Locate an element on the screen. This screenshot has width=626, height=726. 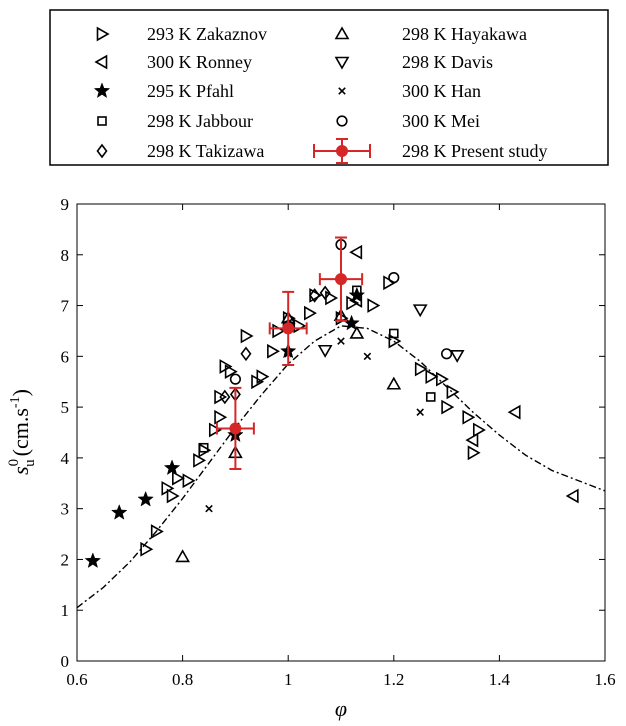
y-axis-label-units-exp: -1 is located at coordinates (15, 402).